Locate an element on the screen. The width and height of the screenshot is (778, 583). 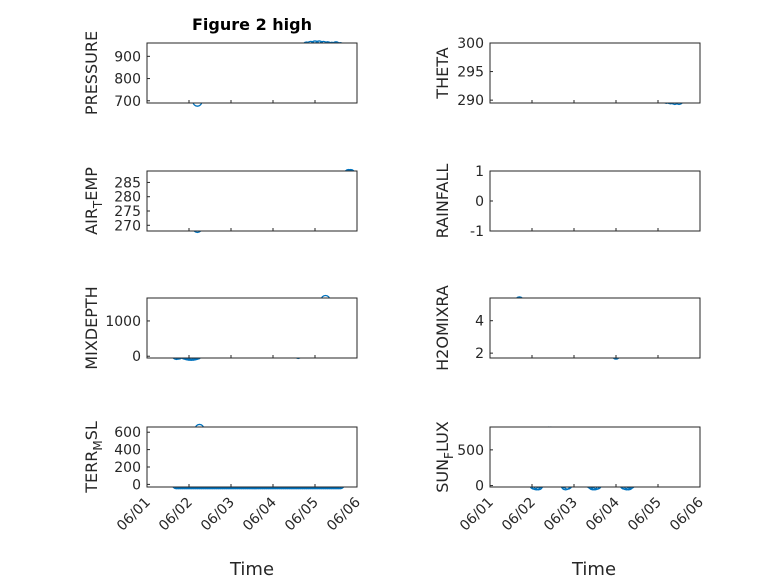
panel-h2omixra: 2 4 H2OMIXRA is located at coordinates (567, 328).